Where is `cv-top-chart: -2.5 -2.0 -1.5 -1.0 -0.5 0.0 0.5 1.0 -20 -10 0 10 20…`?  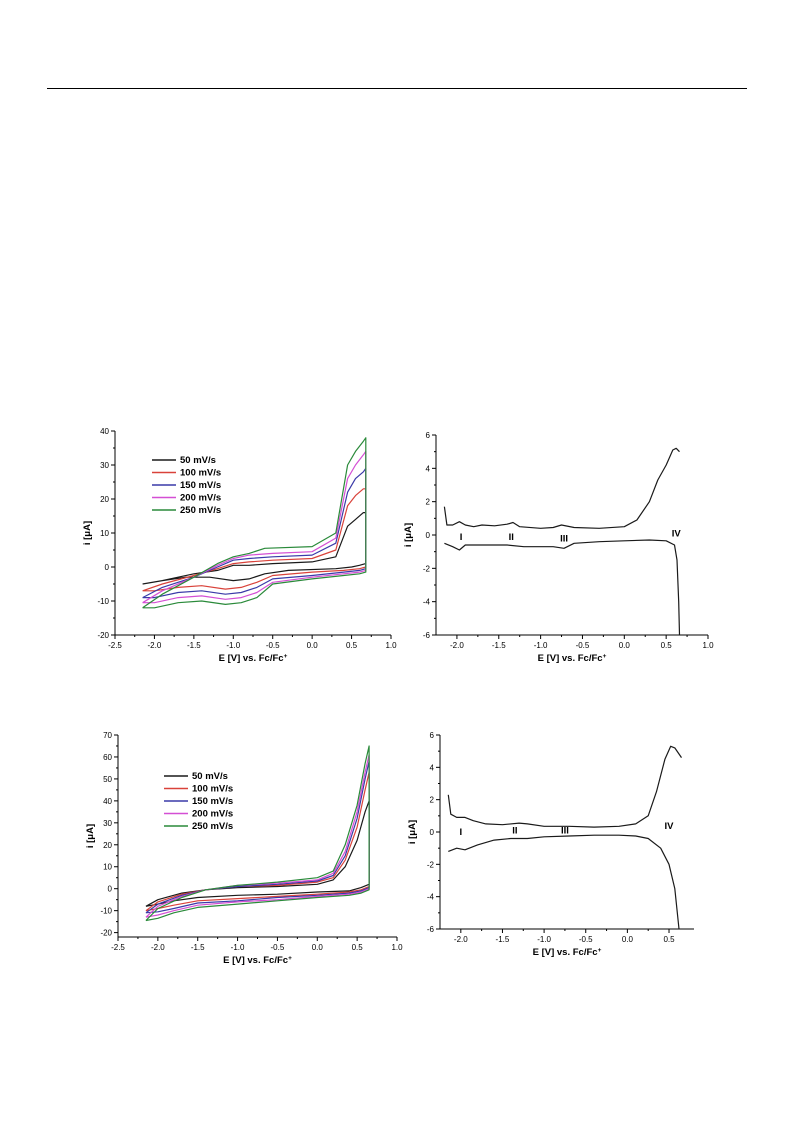
cv-top-chart: -2.5 -2.0 -1.5 -1.0 -0.5 0.0 0.5 1.0 -20 -10 0 10 20… is located at coordinates (239, 546).